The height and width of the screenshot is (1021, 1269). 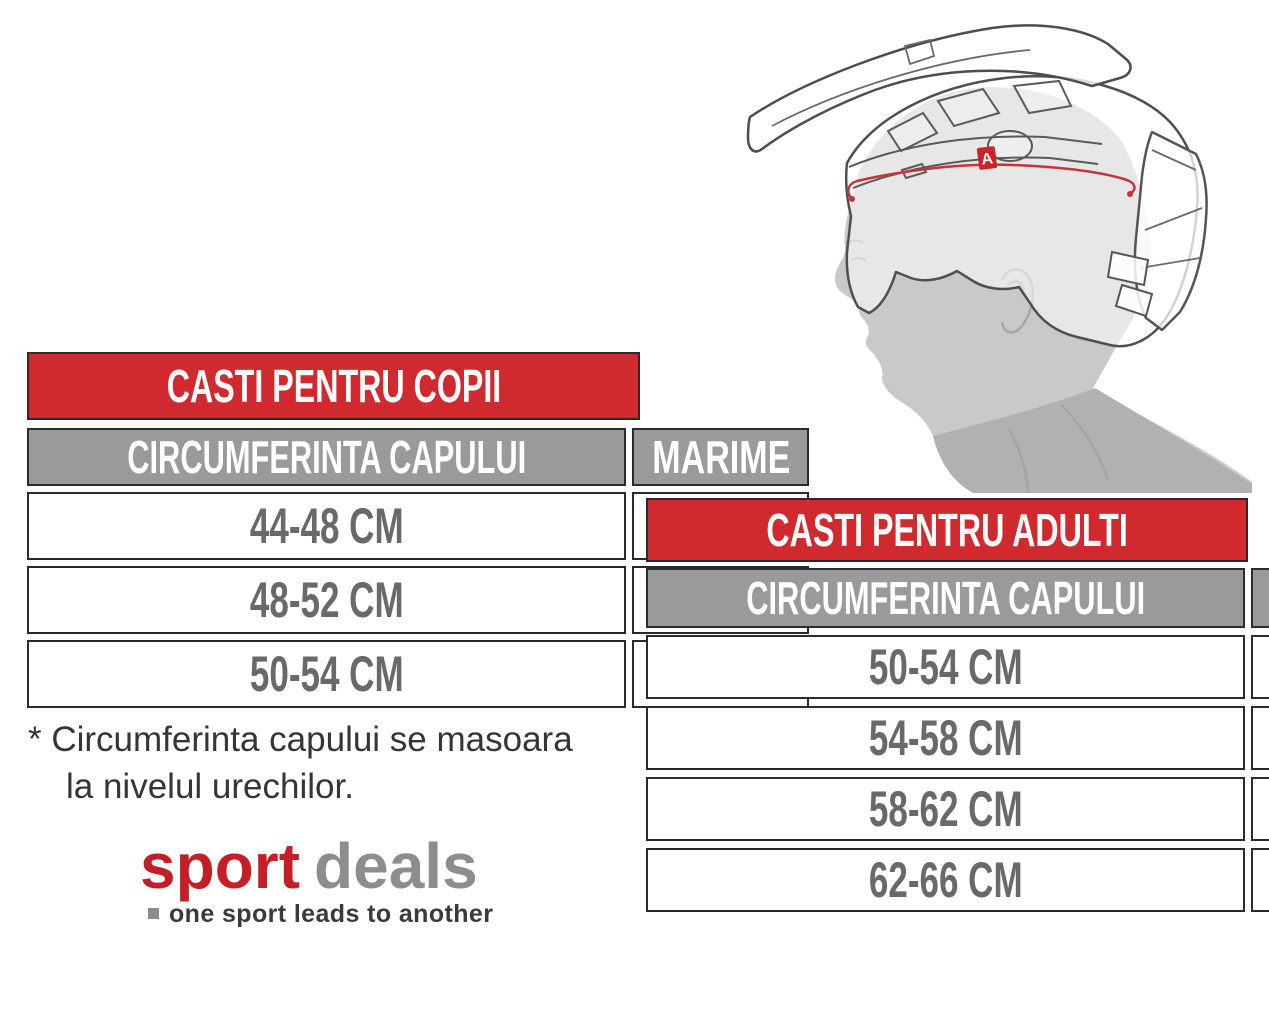 I want to click on helmet-center-vent, so click(x=1010, y=146).